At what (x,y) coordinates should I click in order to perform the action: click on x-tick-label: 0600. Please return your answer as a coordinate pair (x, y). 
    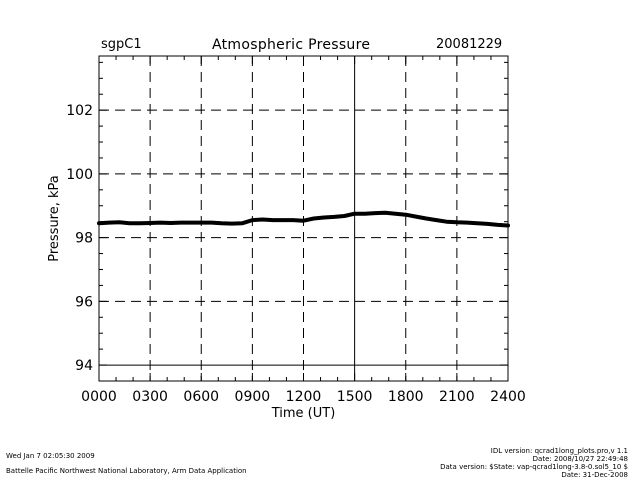
    Looking at the image, I should click on (201, 397).